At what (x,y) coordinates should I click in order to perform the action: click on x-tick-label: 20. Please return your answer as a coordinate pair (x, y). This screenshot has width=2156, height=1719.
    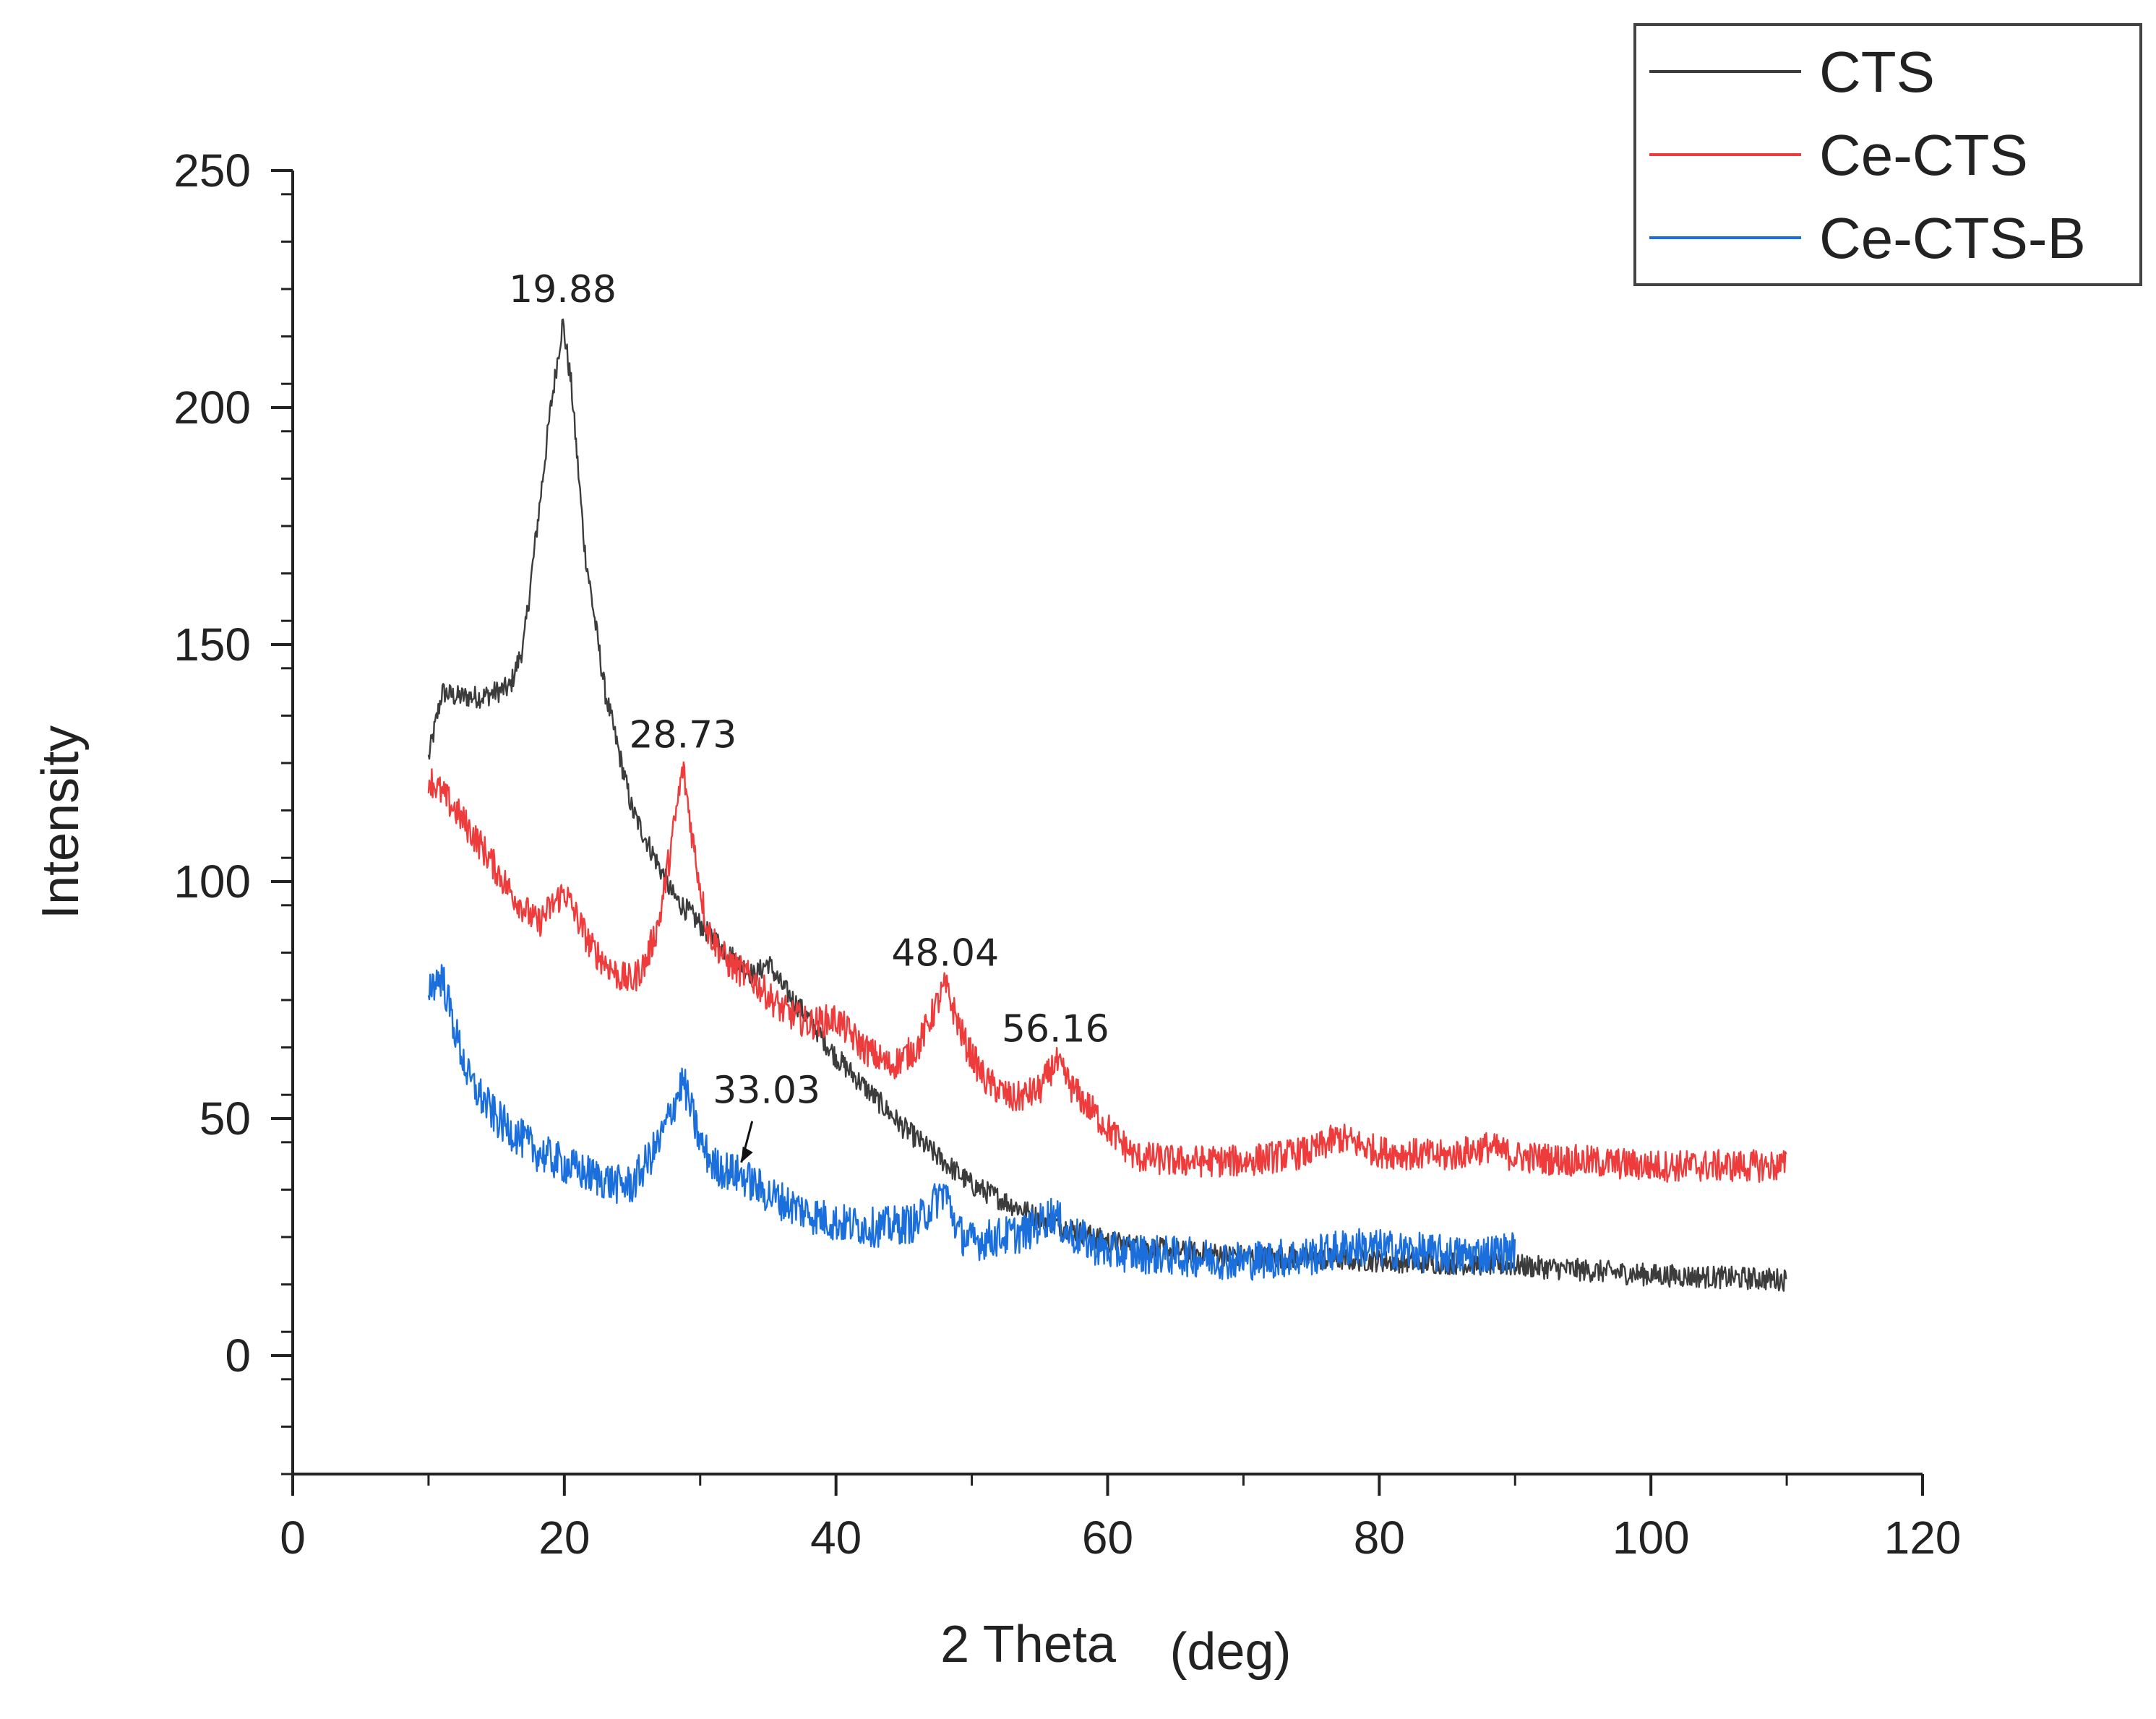
    Looking at the image, I should click on (564, 1538).